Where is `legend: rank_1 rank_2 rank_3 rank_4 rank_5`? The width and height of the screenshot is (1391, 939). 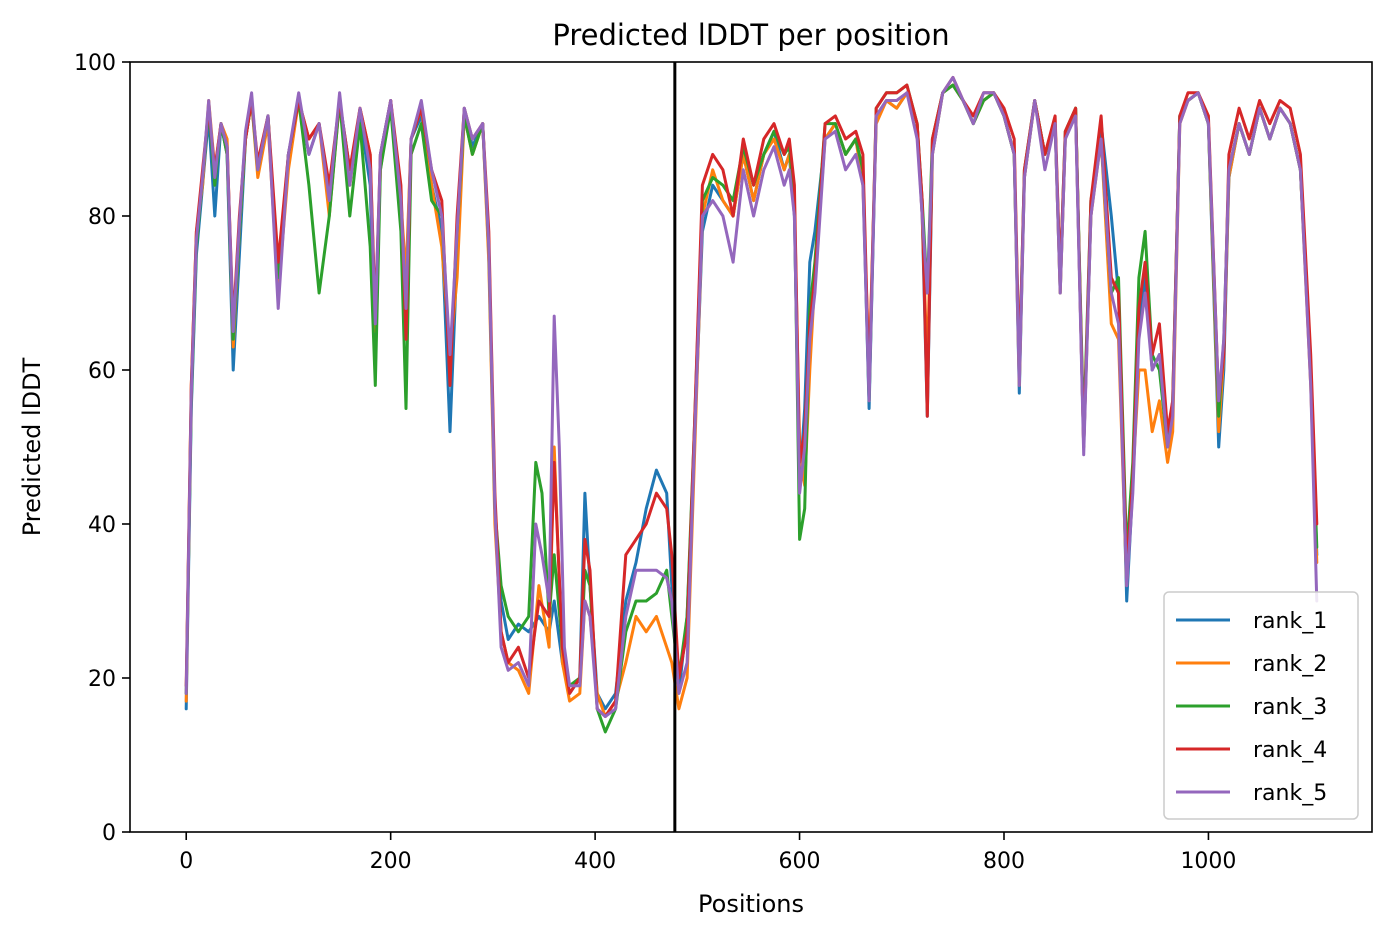 legend: rank_1 rank_2 rank_3 rank_4 rank_5 is located at coordinates (1261, 705).